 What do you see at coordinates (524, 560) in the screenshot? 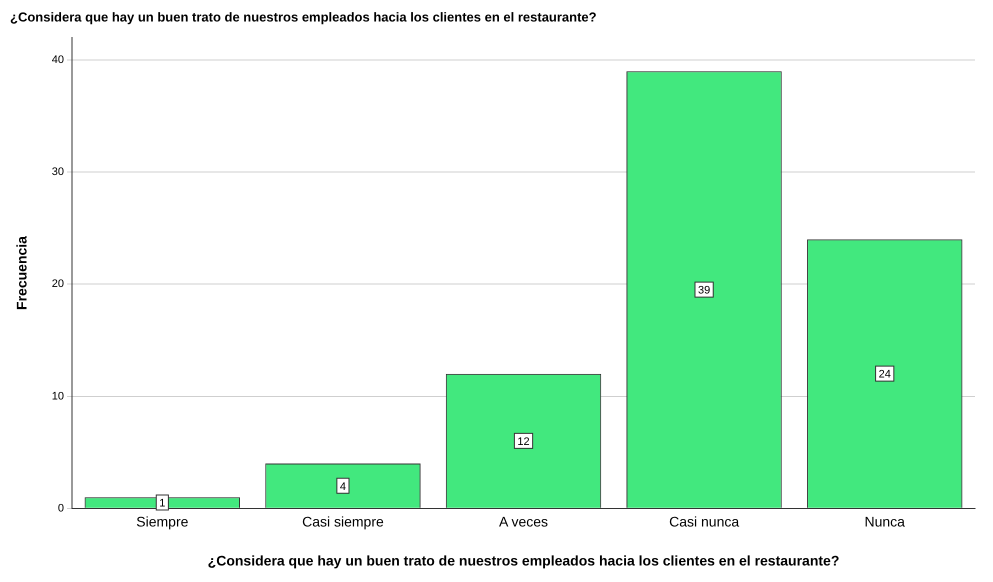
I see `x-axis-title: ¿Considera que hay un buen trato de nuestros empleados hacia los clientes en el restaurante?` at bounding box center [524, 560].